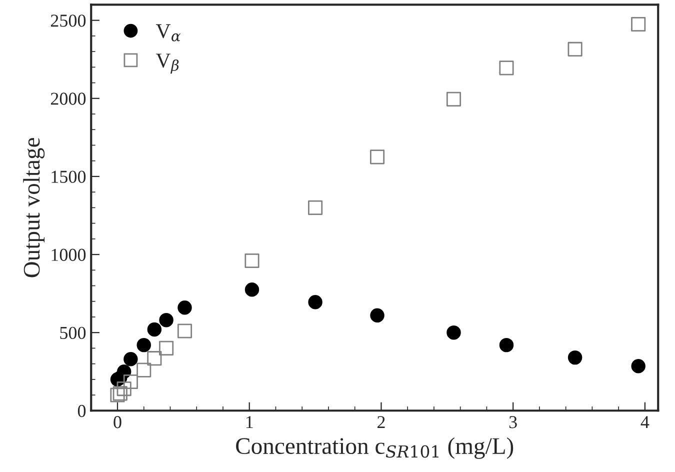  I want to click on y-tick-label: 1500, so click(69, 176).